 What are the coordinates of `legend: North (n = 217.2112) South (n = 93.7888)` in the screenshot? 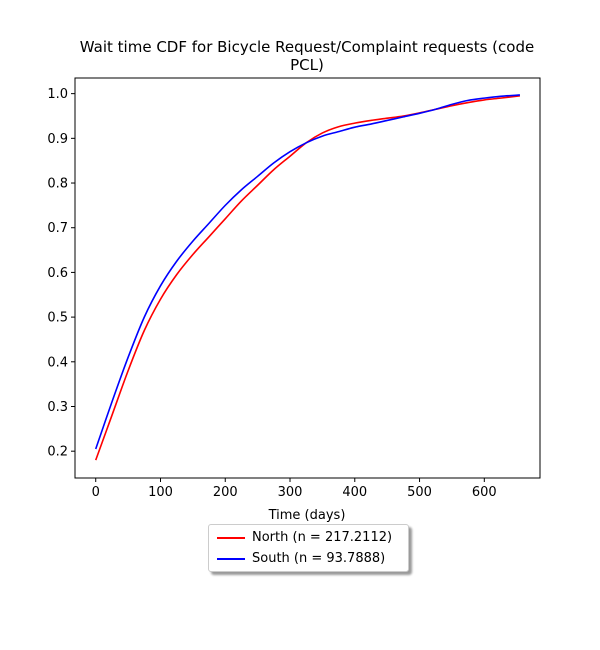 It's located at (308, 548).